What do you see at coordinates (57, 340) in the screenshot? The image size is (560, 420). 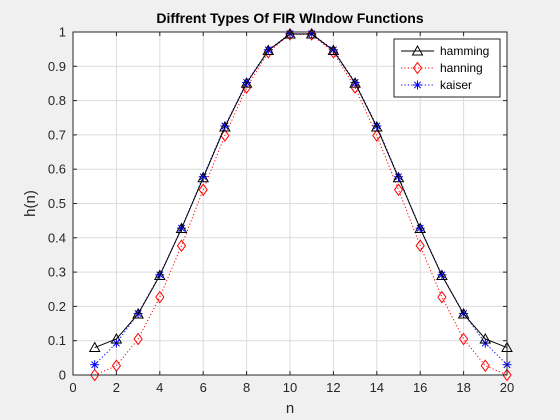 I see `y-tick-label: 0.1` at bounding box center [57, 340].